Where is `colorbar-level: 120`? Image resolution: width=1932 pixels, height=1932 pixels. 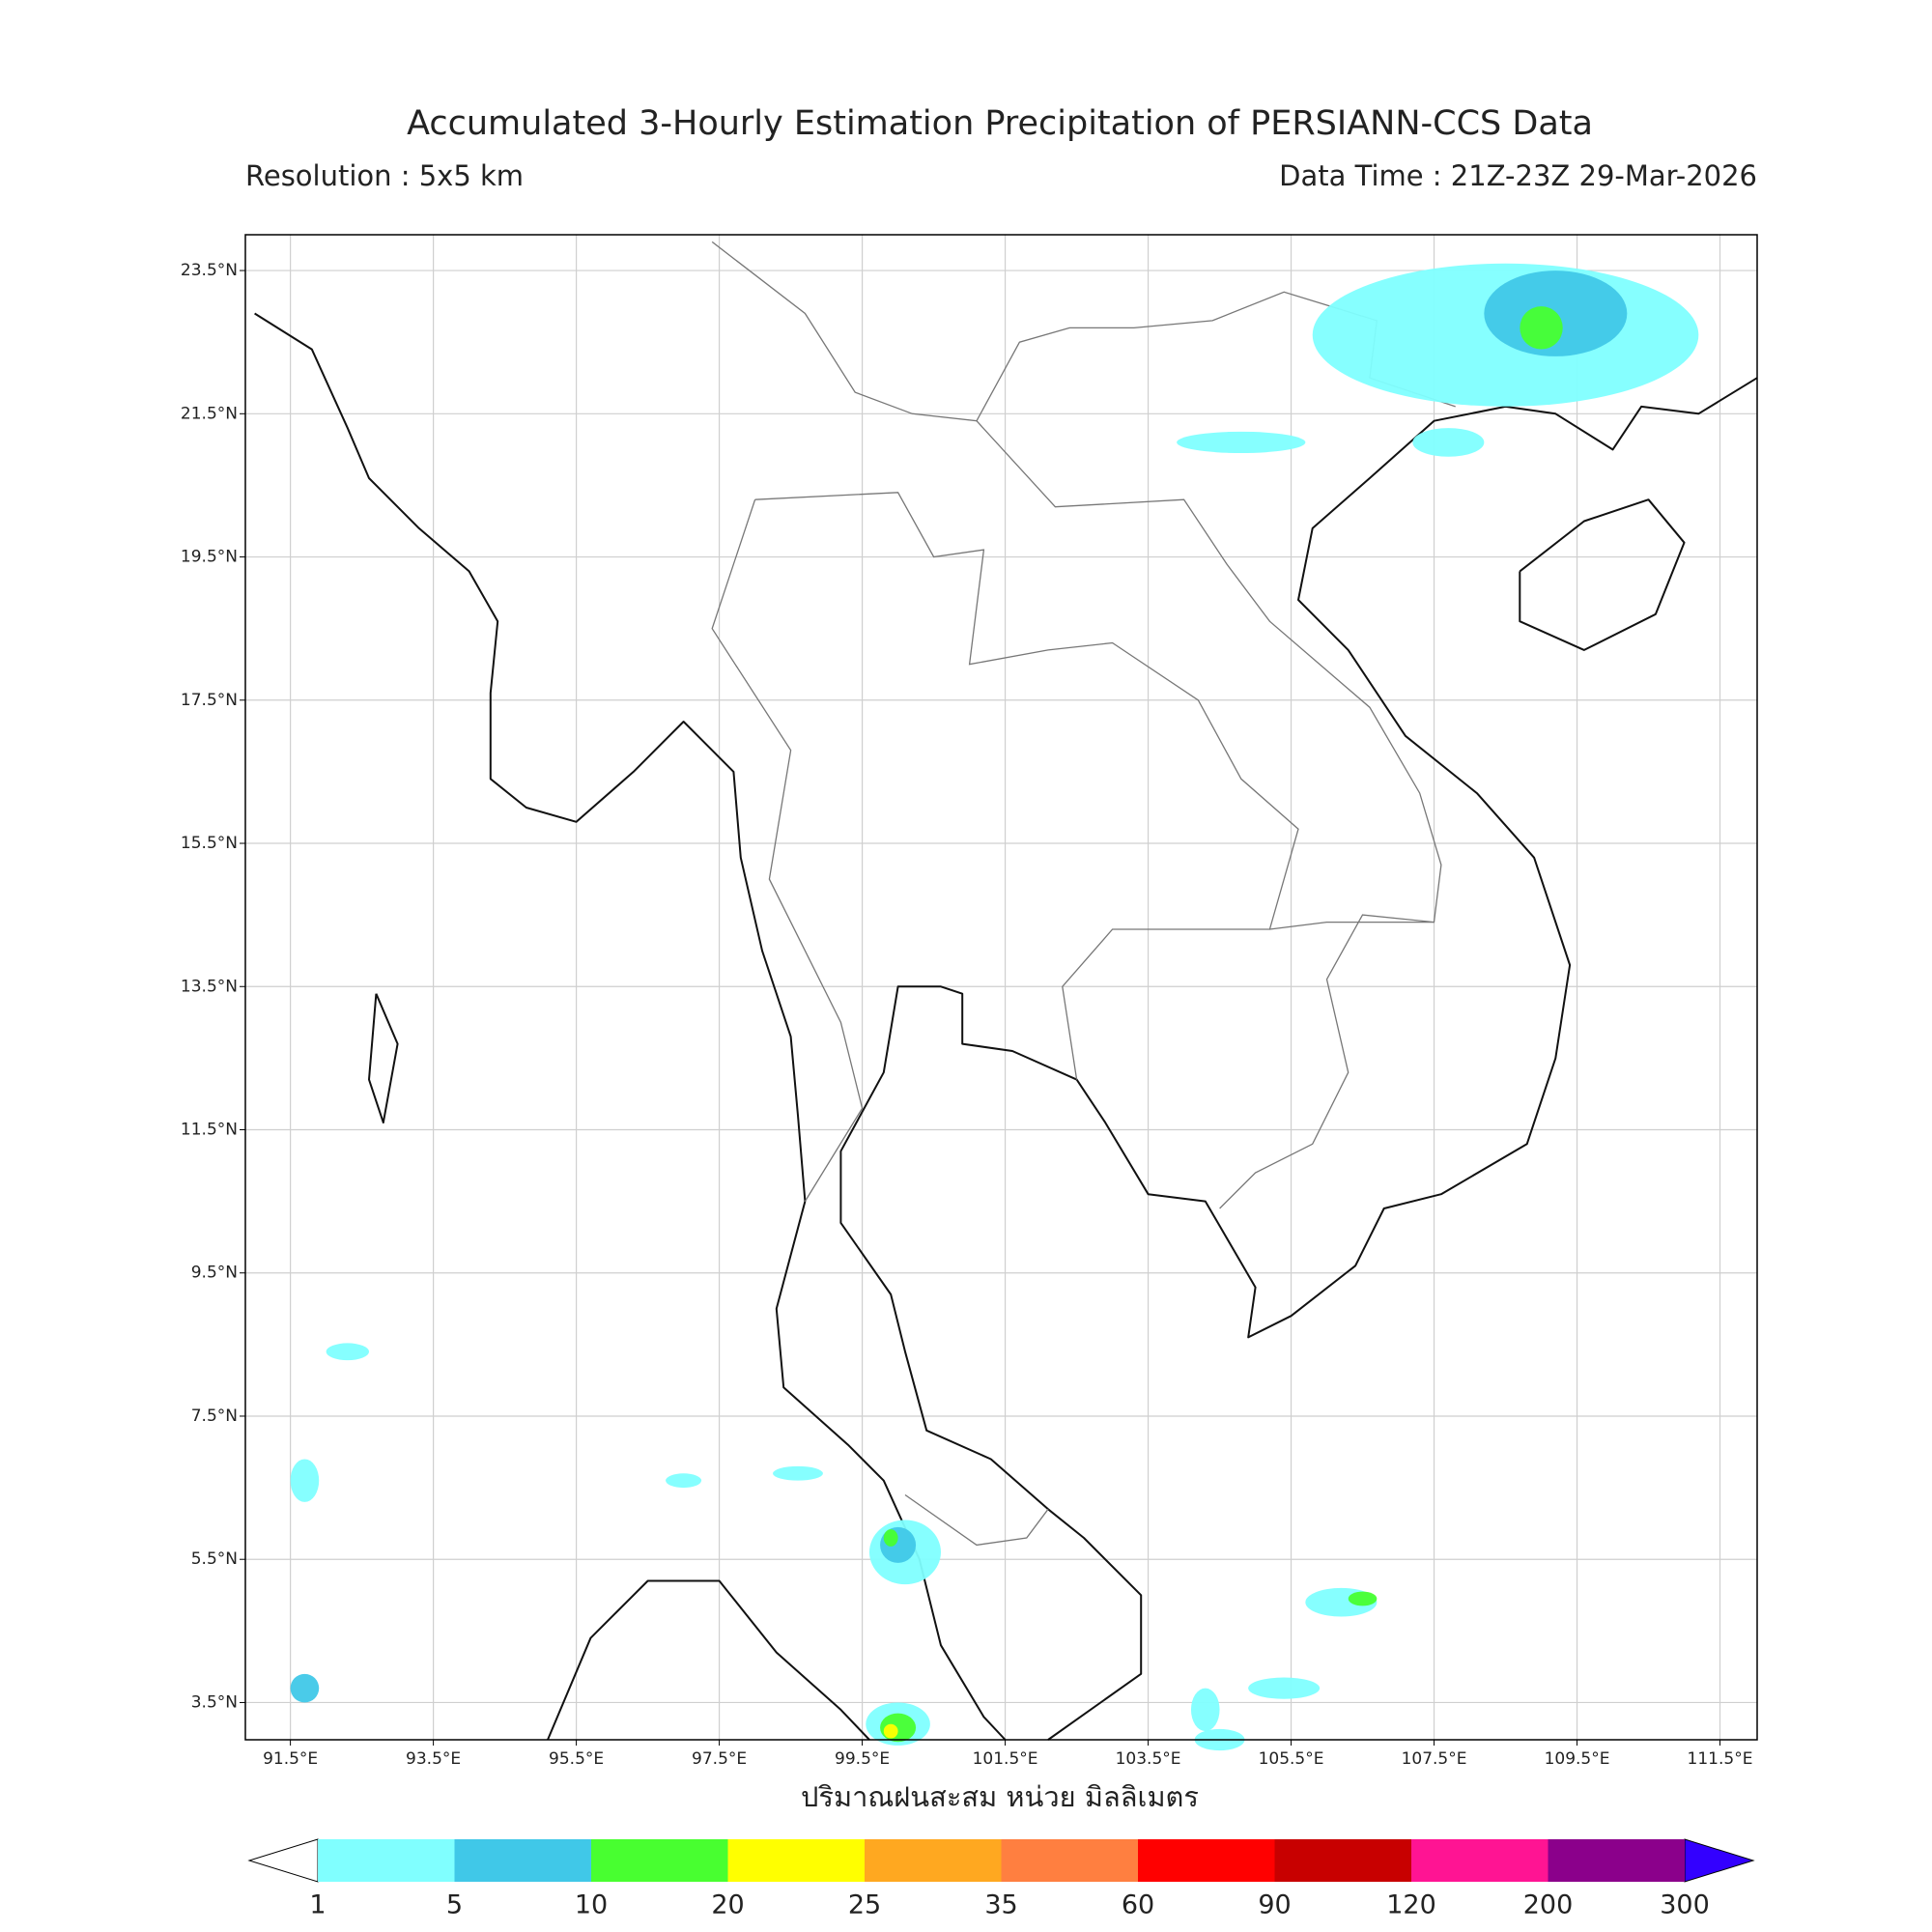 colorbar-level: 120 is located at coordinates (1411, 1905).